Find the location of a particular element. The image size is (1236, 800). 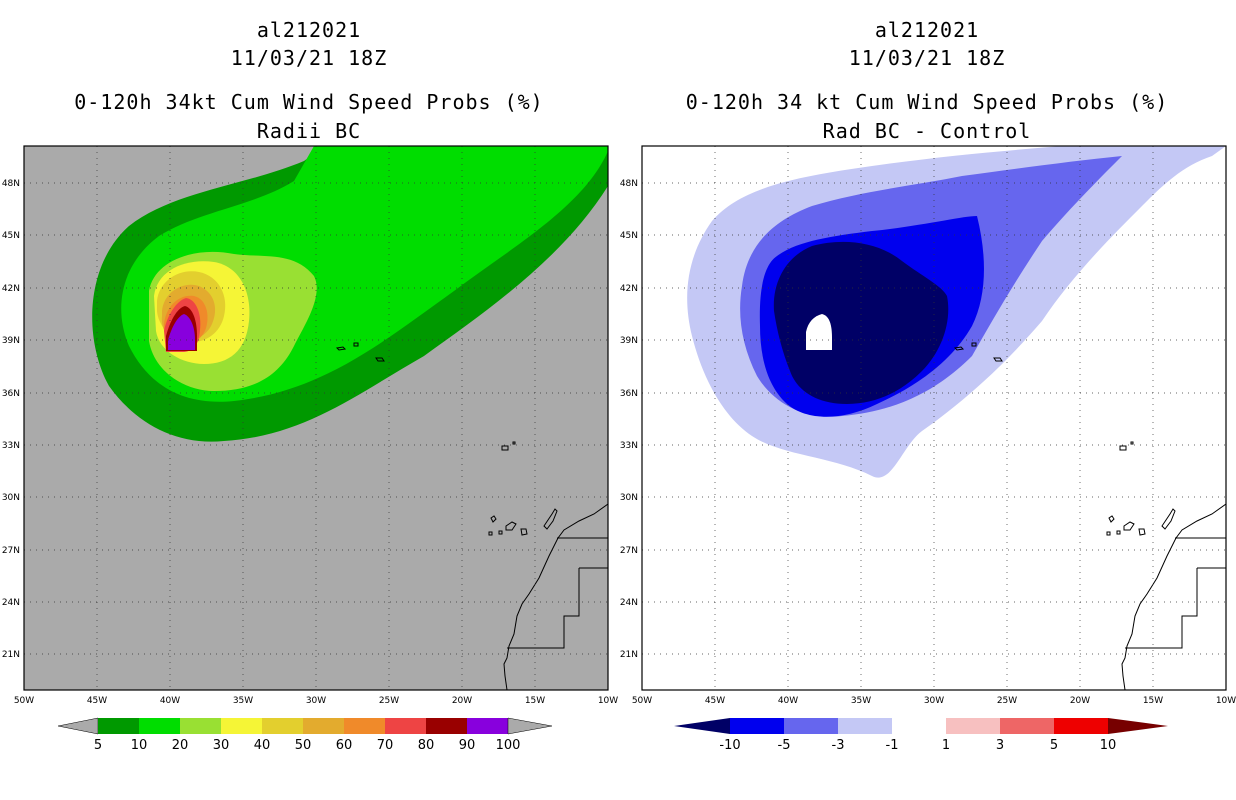

colorbar-label: 40 is located at coordinates (262, 745).